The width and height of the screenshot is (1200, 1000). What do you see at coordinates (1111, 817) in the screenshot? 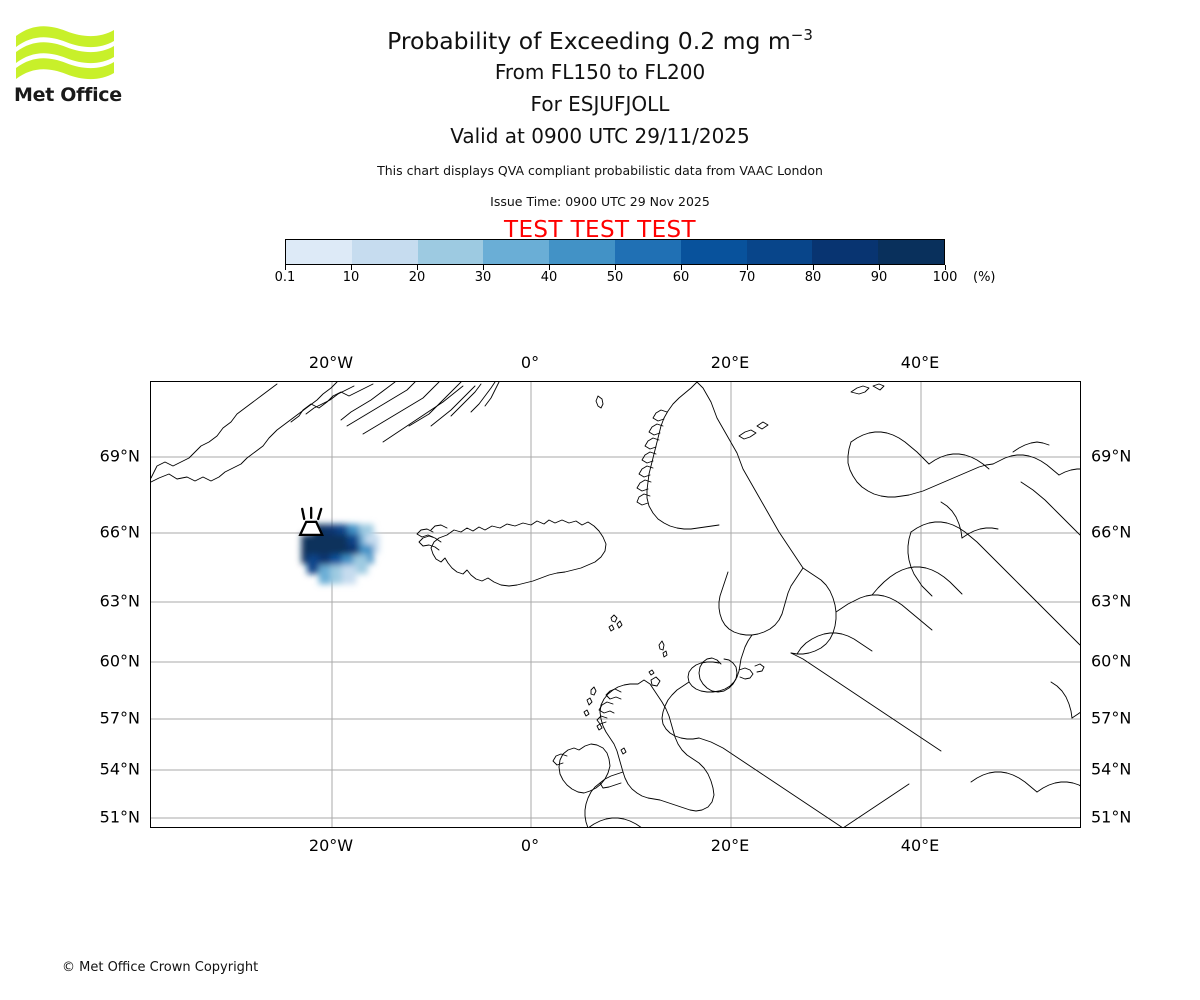
I see `lat-label-right-6: 51°N` at bounding box center [1111, 817].